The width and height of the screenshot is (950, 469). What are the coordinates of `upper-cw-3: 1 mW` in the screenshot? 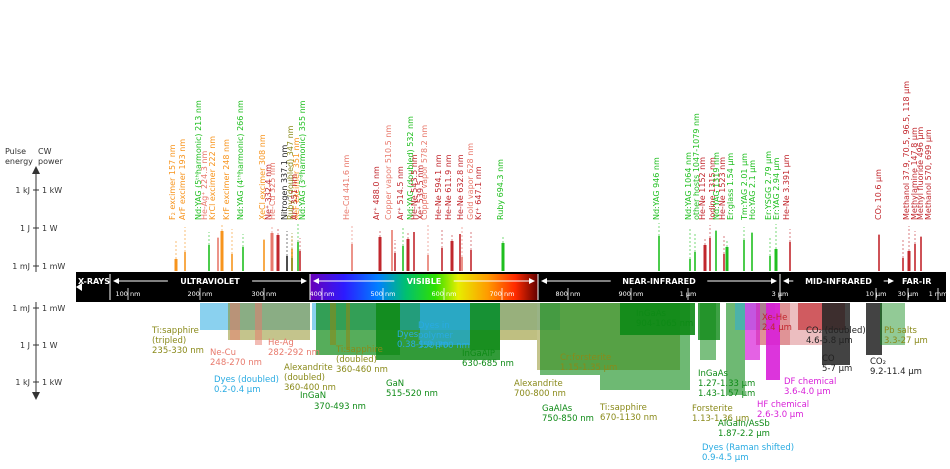 It's located at (53, 266).